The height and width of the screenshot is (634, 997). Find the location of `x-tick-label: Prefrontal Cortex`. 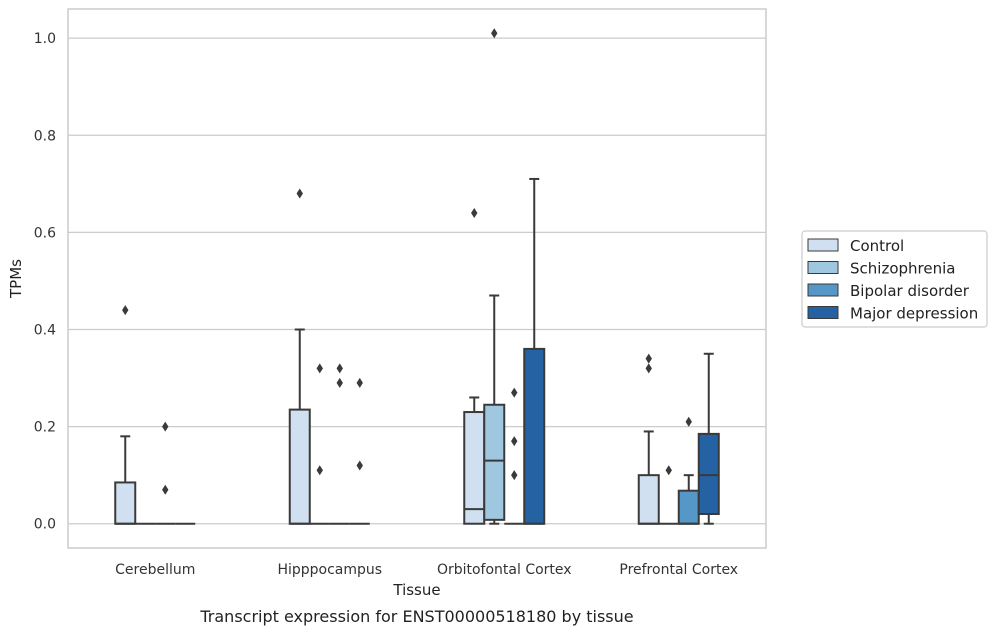

x-tick-label: Prefrontal Cortex is located at coordinates (678, 570).